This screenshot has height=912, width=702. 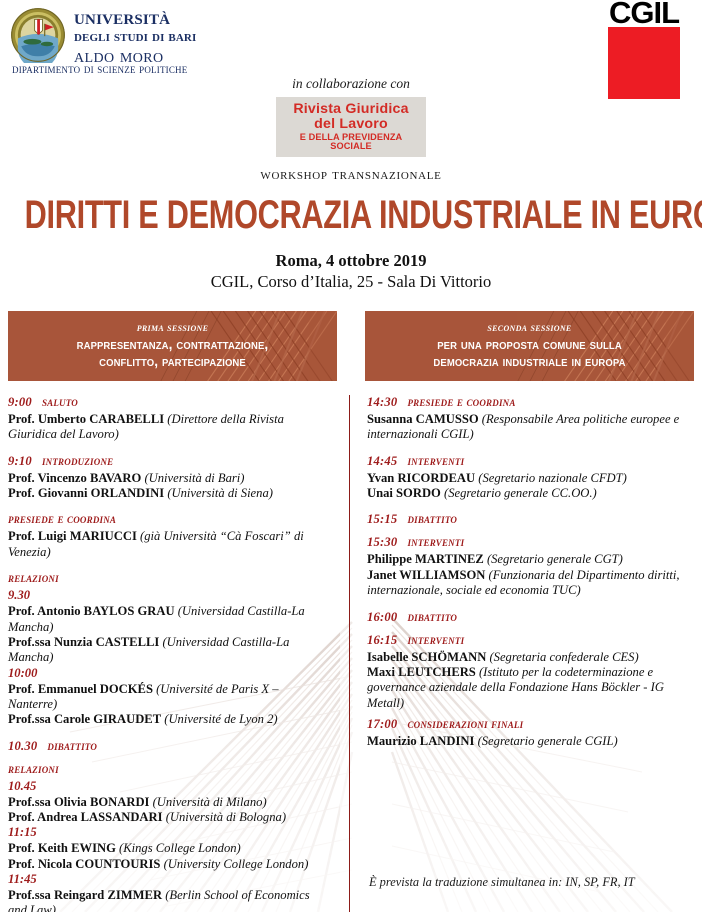 What do you see at coordinates (91, 611) in the screenshot?
I see `speaker-name: Prof. Antonio BAYLOS GRAU` at bounding box center [91, 611].